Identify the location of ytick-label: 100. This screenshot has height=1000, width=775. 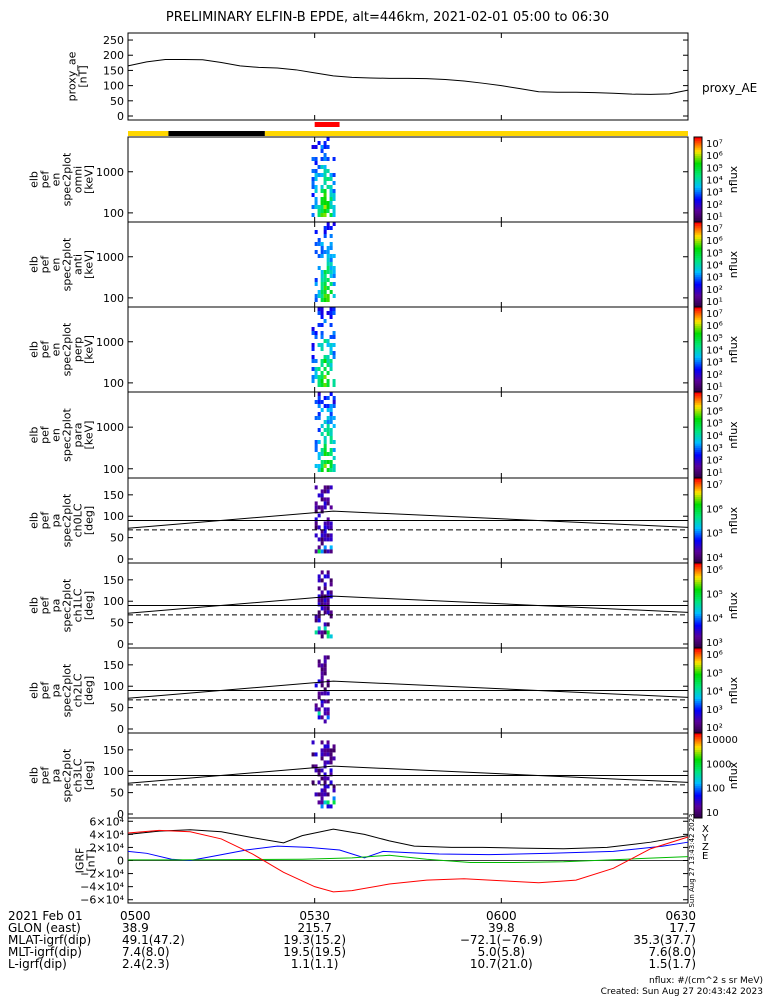
(113, 298).